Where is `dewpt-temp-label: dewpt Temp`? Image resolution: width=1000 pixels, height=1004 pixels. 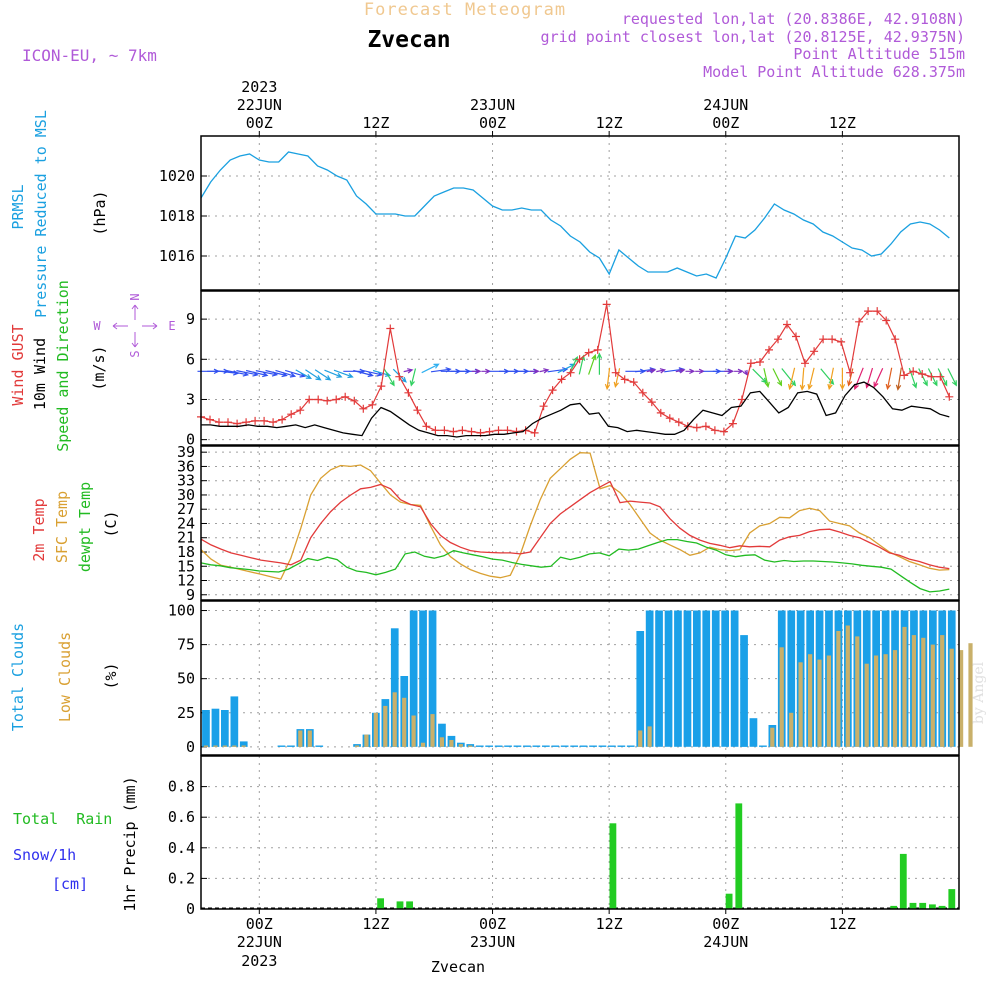
dewpt-temp-label: dewpt Temp is located at coordinates (85, 527).